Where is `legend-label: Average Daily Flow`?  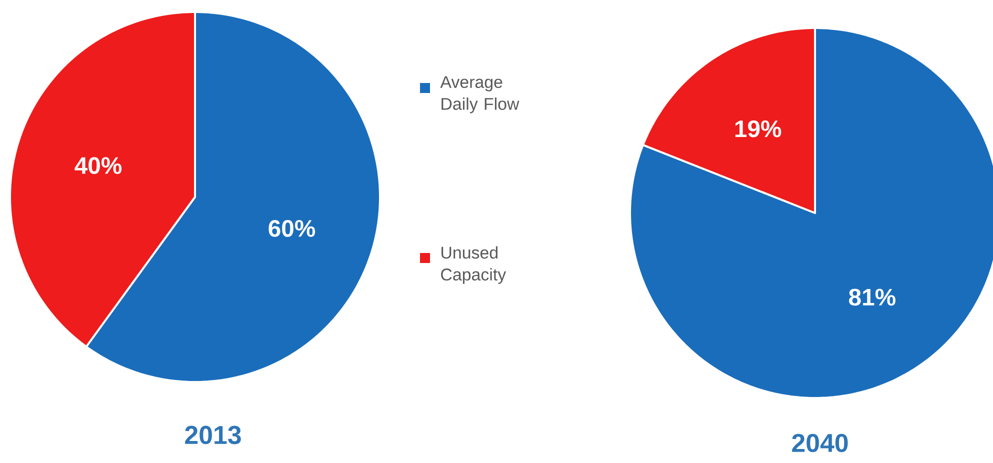
legend-label: Average Daily Flow is located at coordinates (480, 95).